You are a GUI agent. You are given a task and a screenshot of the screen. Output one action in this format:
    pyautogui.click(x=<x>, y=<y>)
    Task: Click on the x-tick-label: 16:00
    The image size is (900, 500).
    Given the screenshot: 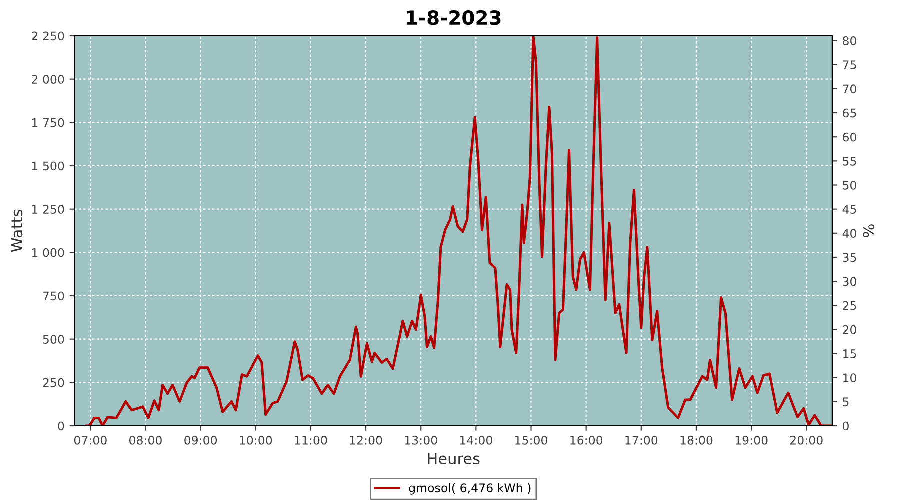 What is the action you would take?
    pyautogui.click(x=586, y=440)
    